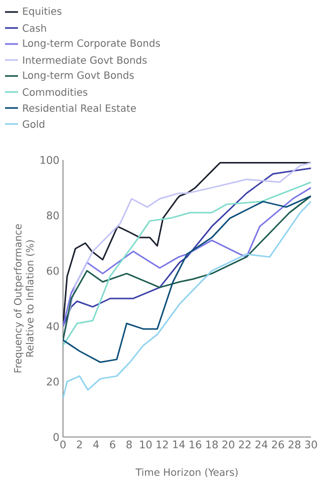 Image resolution: width=320 pixels, height=481 pixels. Describe the element at coordinates (56, 437) in the screenshot. I see `y-tick-label: 0` at that location.